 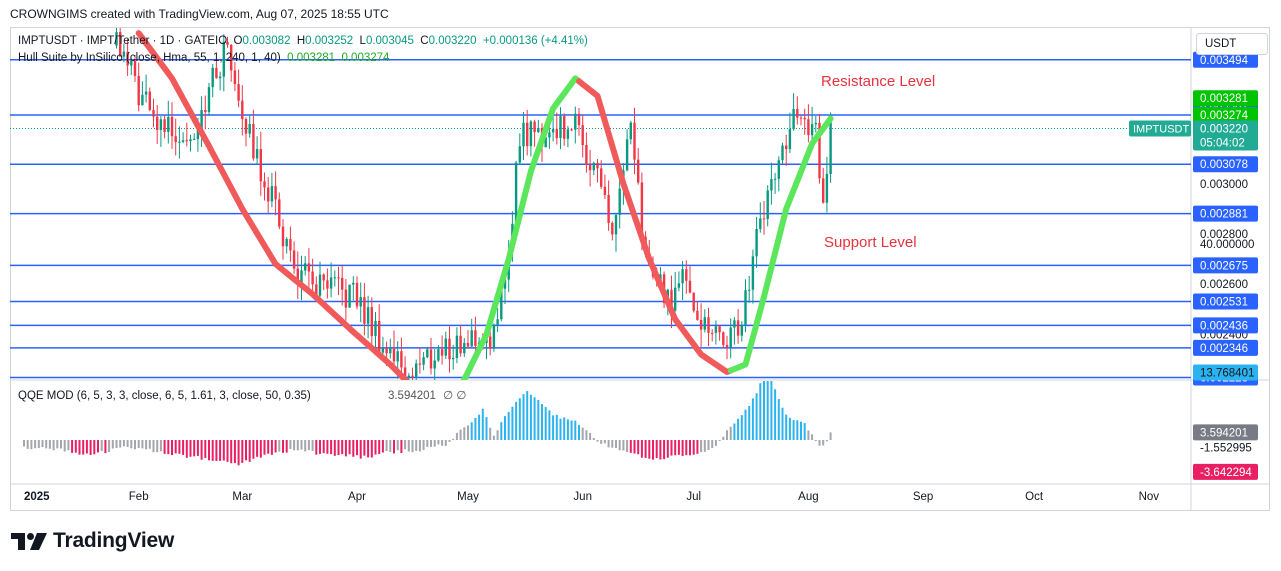 I want to click on low-value: 0.003045, so click(x=389, y=41).